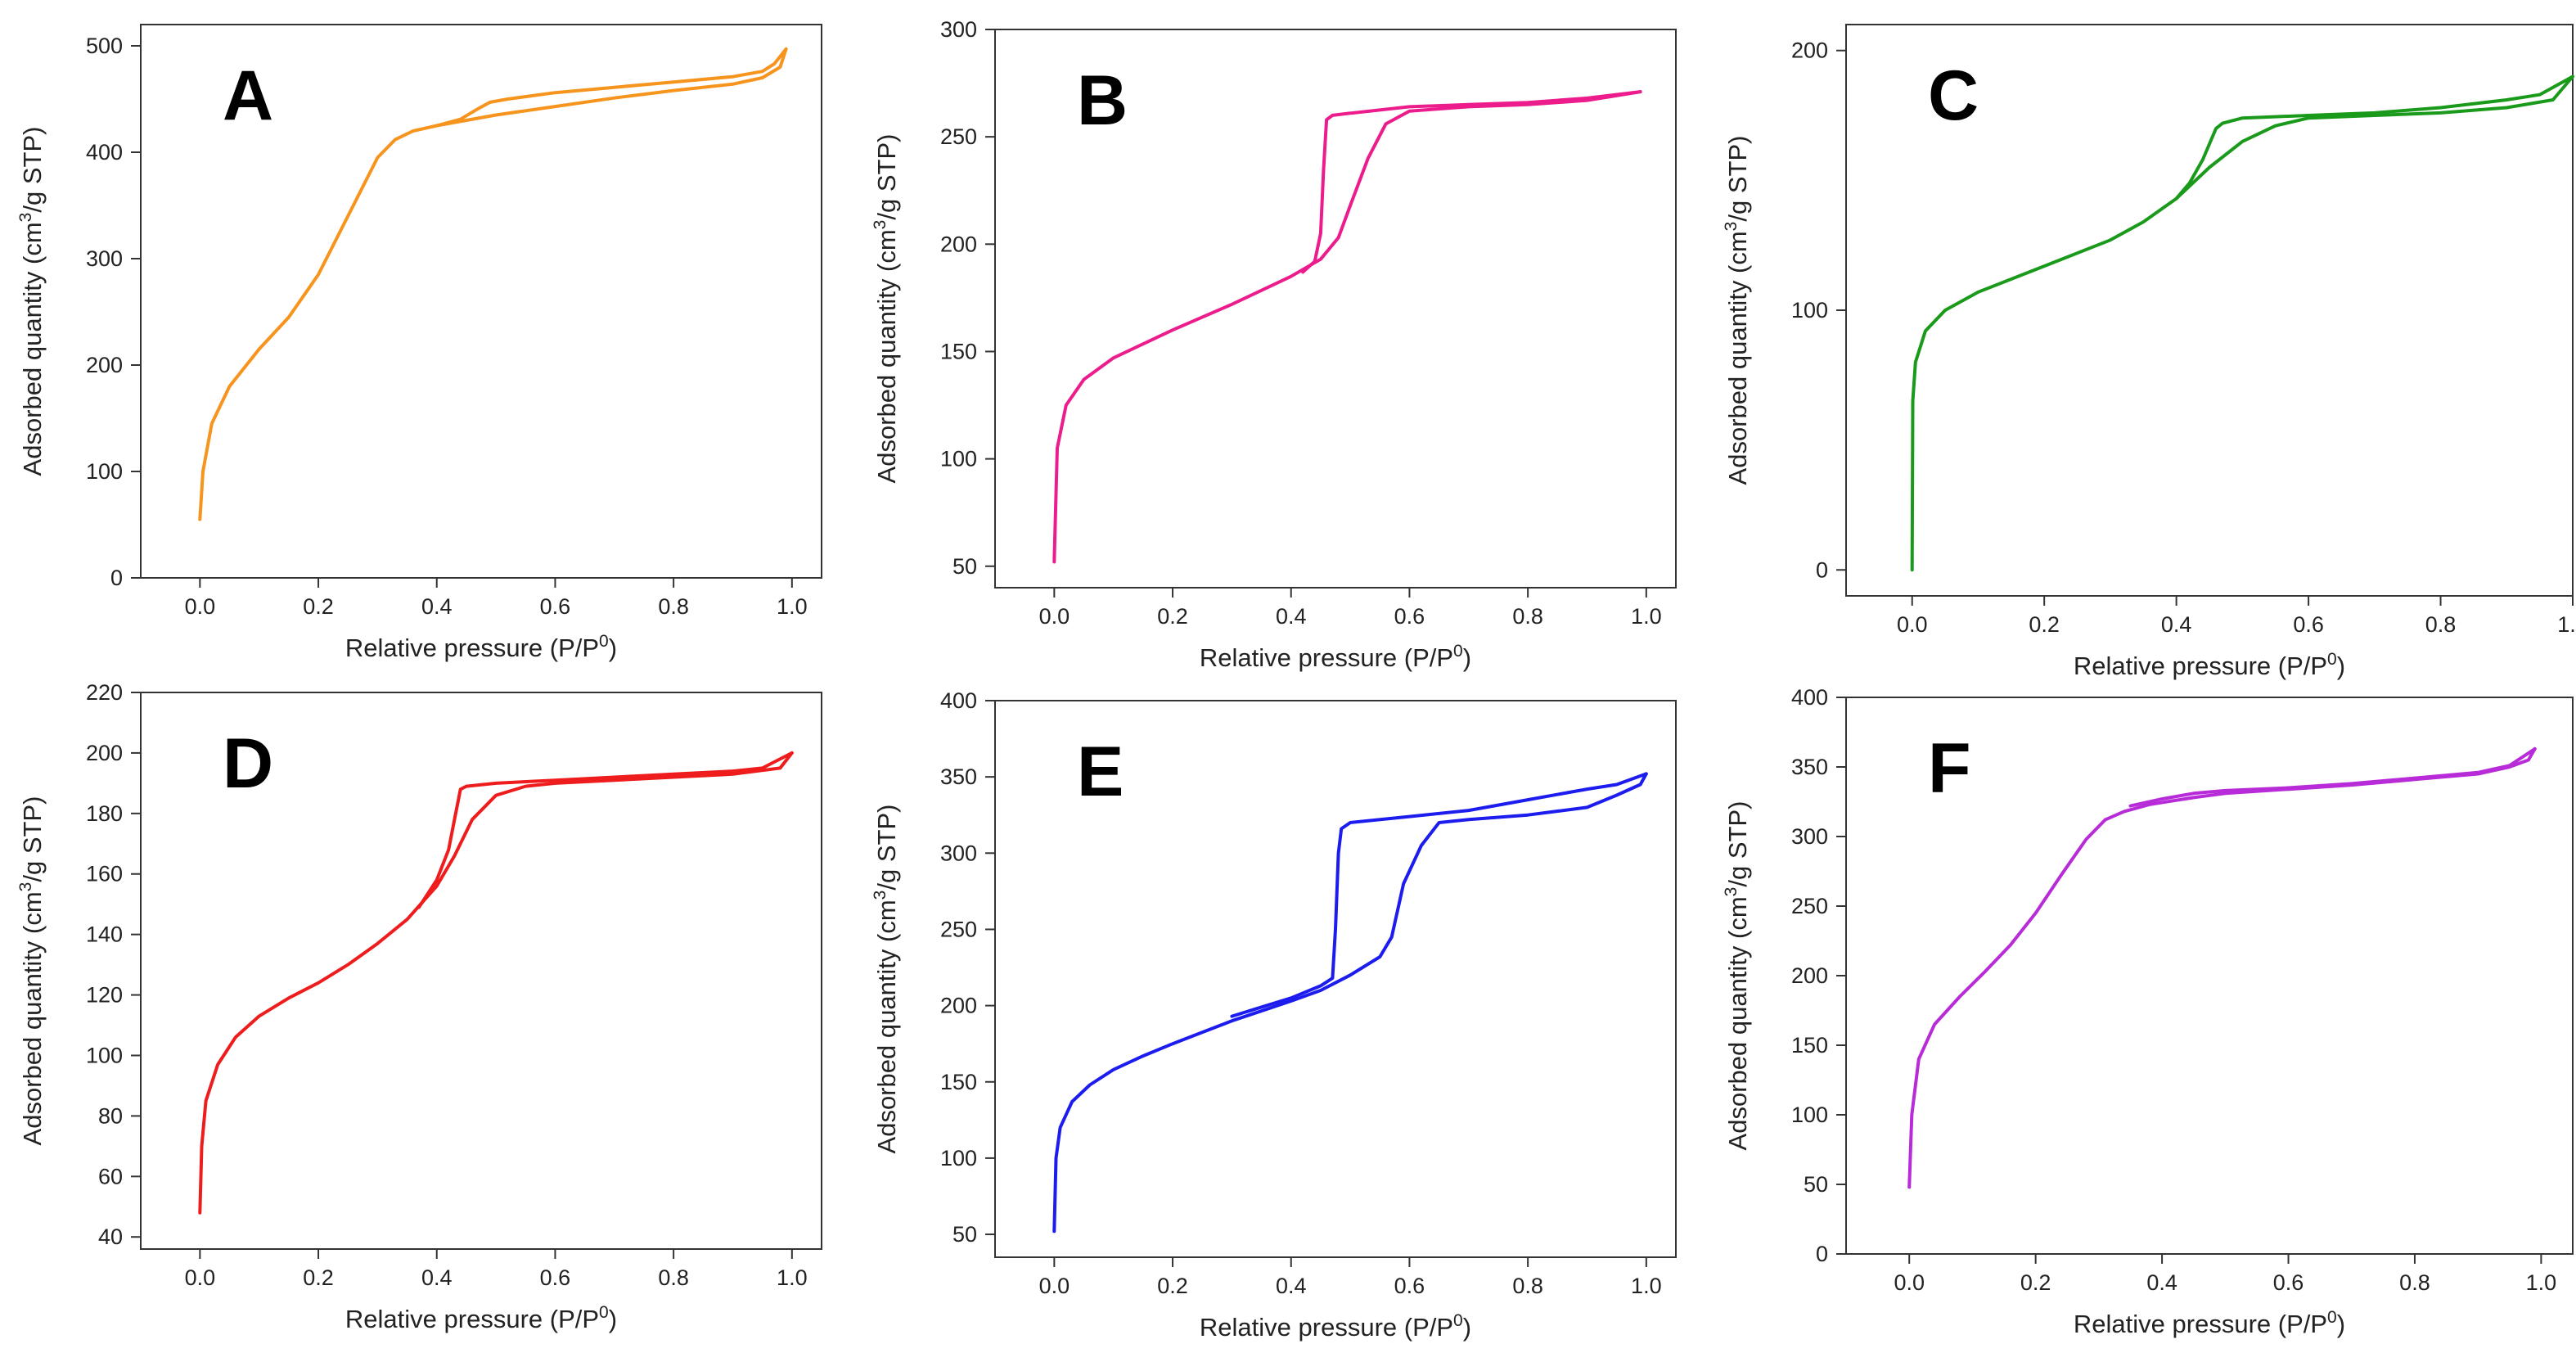  Describe the element at coordinates (248, 763) in the screenshot. I see `panel-letter-d: D` at that location.